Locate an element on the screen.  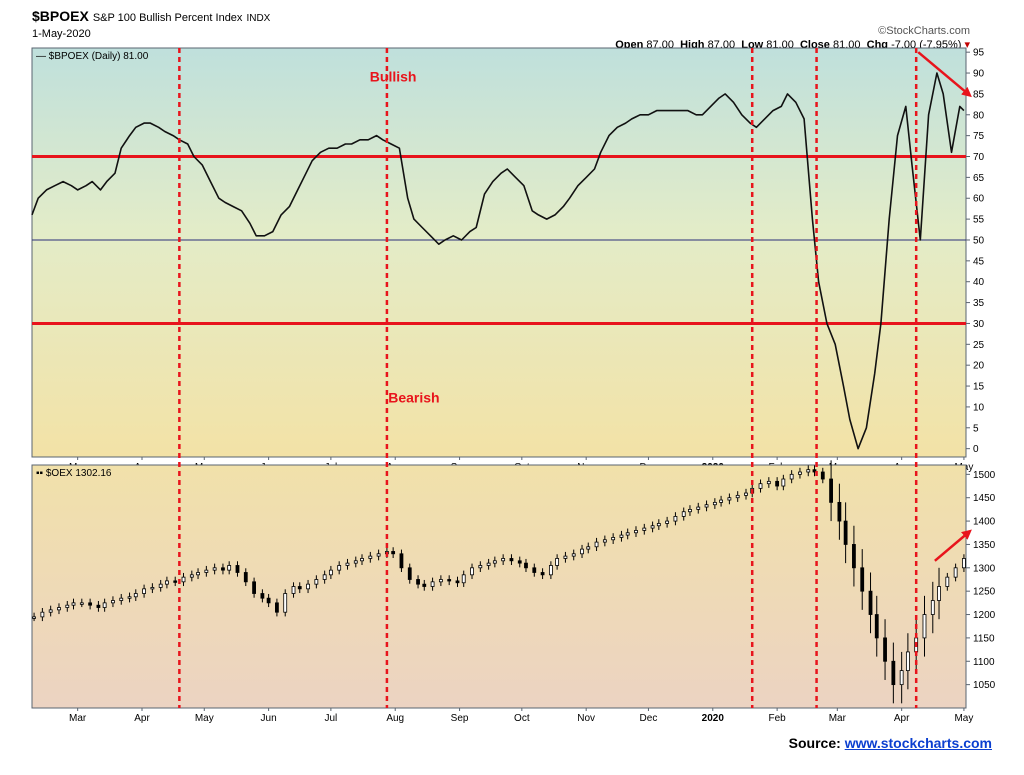
y-tick-label: 35 is located at coordinates (979, 303).